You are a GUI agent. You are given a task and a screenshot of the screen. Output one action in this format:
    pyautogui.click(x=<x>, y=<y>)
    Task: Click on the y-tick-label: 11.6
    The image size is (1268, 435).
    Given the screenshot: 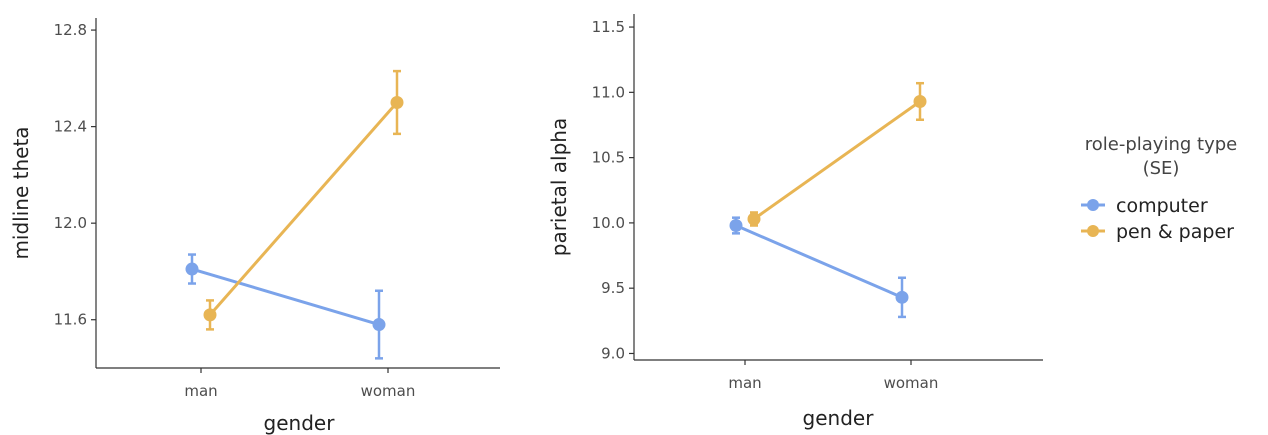 What is the action you would take?
    pyautogui.click(x=70, y=320)
    